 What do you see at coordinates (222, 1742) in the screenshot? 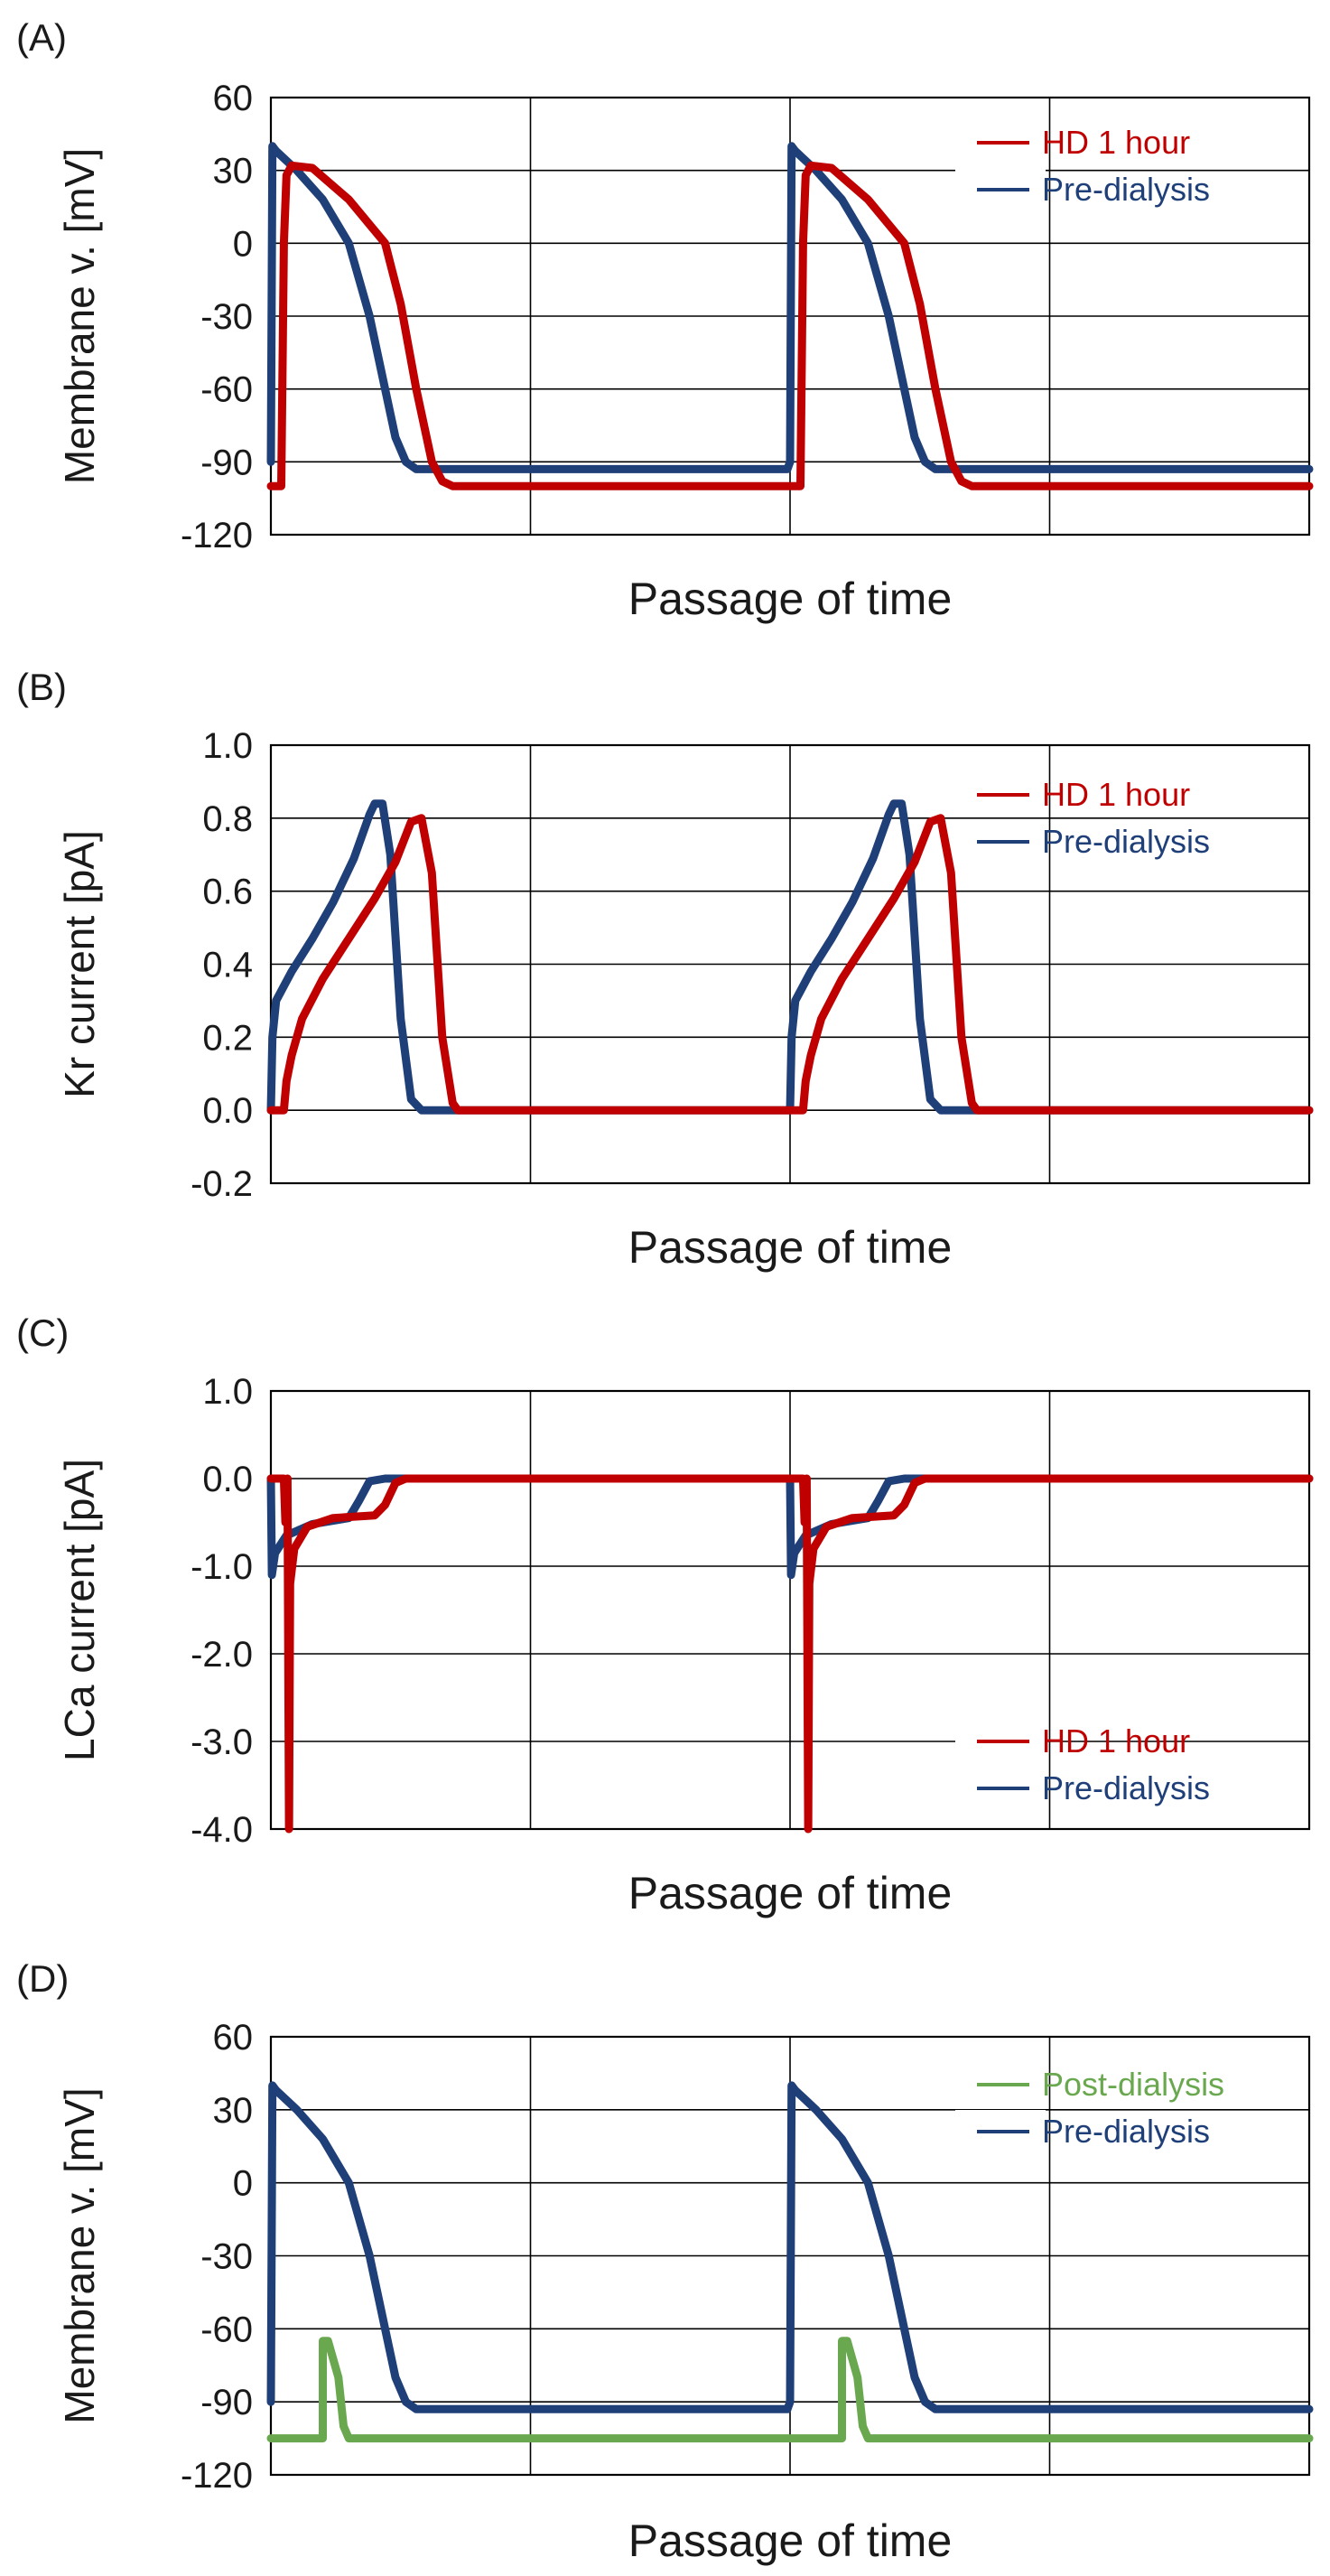
I see `y-tick-label: -3.0` at bounding box center [222, 1742].